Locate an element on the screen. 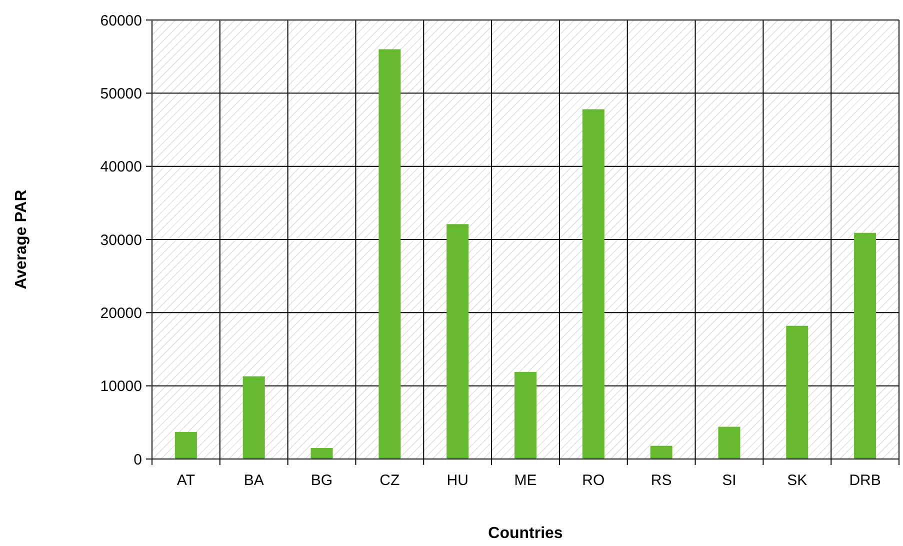 The image size is (903, 546). y-tick-label: 60000 is located at coordinates (121, 21).